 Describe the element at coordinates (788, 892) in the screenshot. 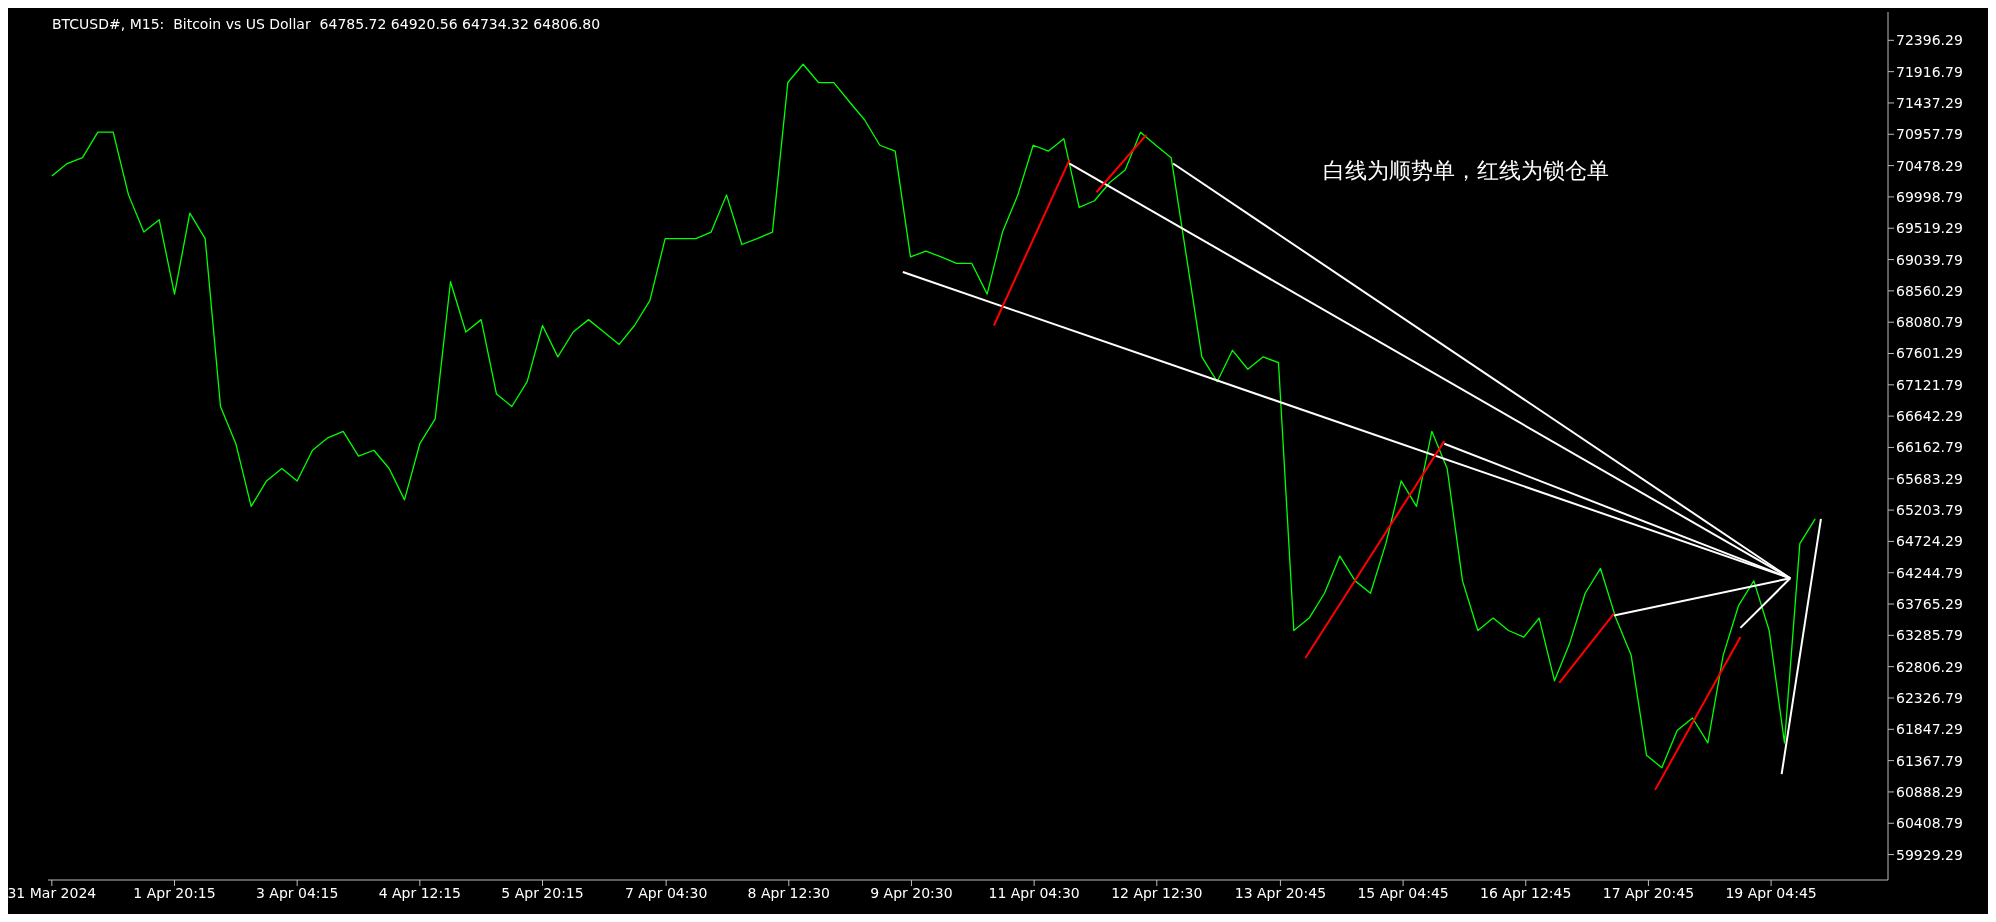

I see `x-tick-label: 8 Apr 12:30` at that location.